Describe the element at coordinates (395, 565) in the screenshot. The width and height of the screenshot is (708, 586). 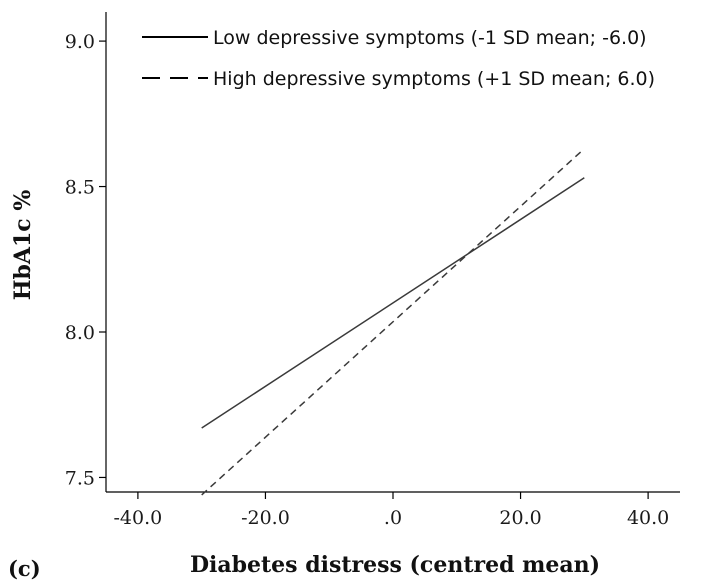
I see `x-axis-title: Diabetes distress (centred mean)` at that location.